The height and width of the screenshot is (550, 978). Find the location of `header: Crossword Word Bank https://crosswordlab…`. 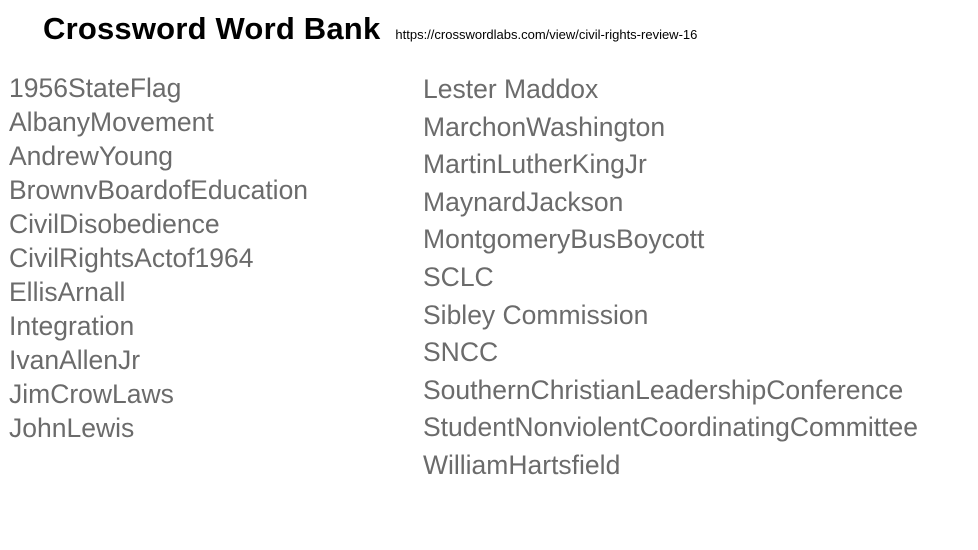

header: Crossword Word Bank https://crosswordlab… is located at coordinates (370, 29).